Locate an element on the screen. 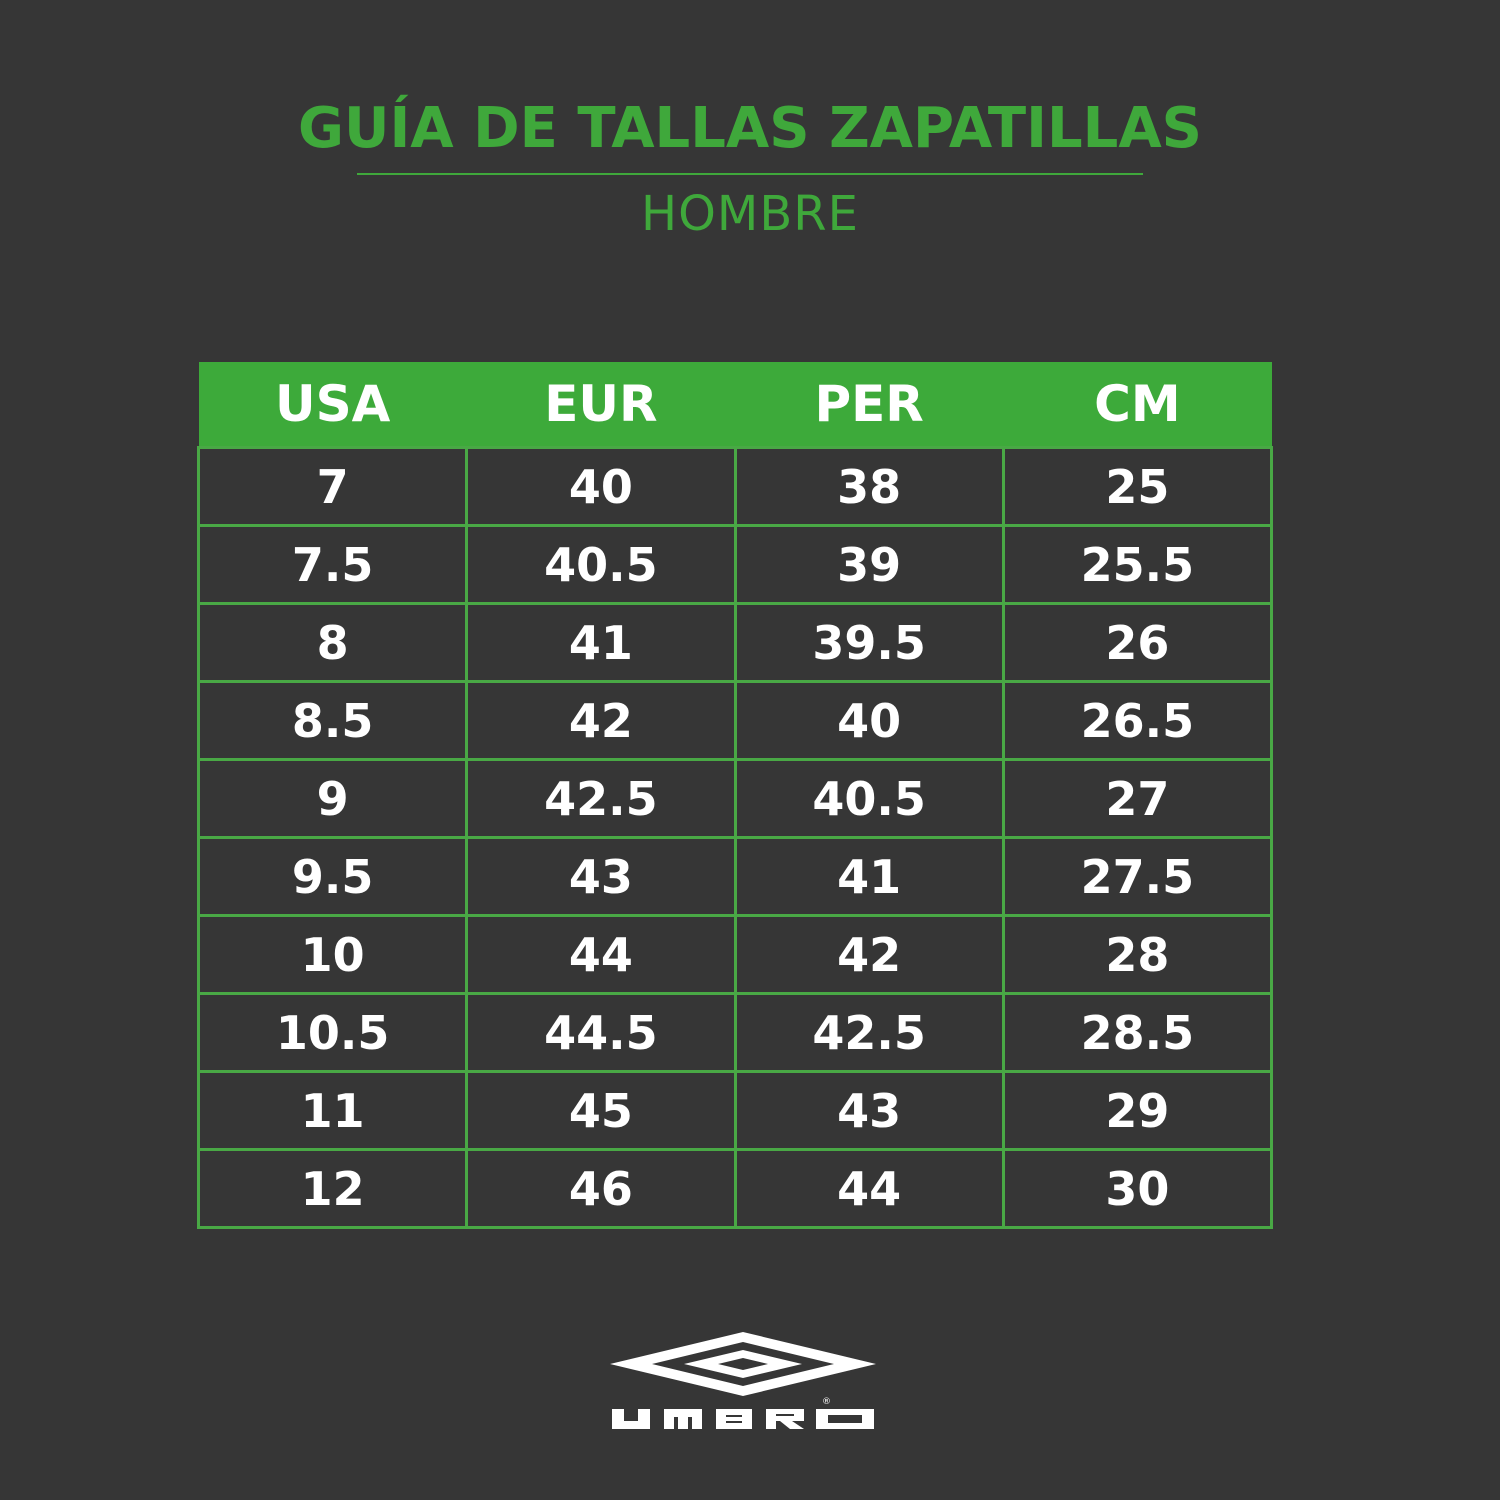 This screenshot has height=1500, width=1500. cell-per: 39.5 is located at coordinates (869, 642).